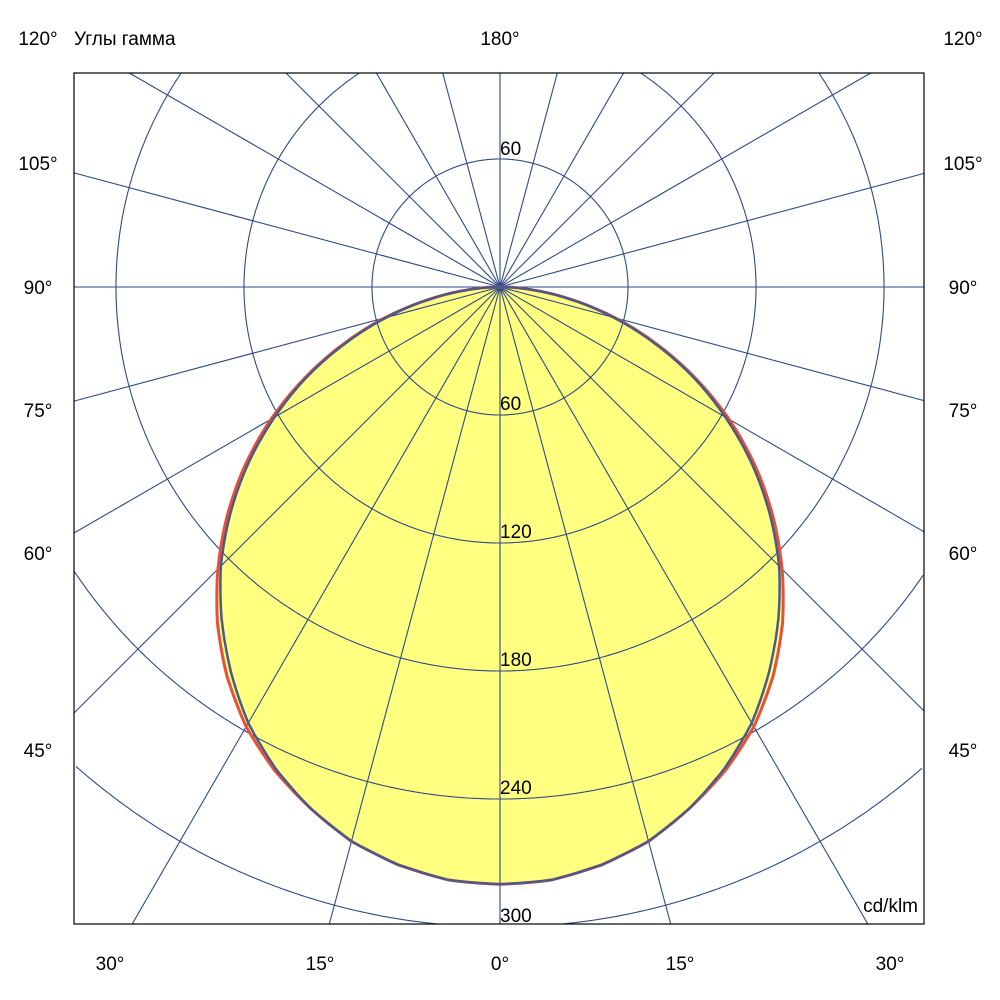  I want to click on angle-label-left: 60°, so click(38, 554).